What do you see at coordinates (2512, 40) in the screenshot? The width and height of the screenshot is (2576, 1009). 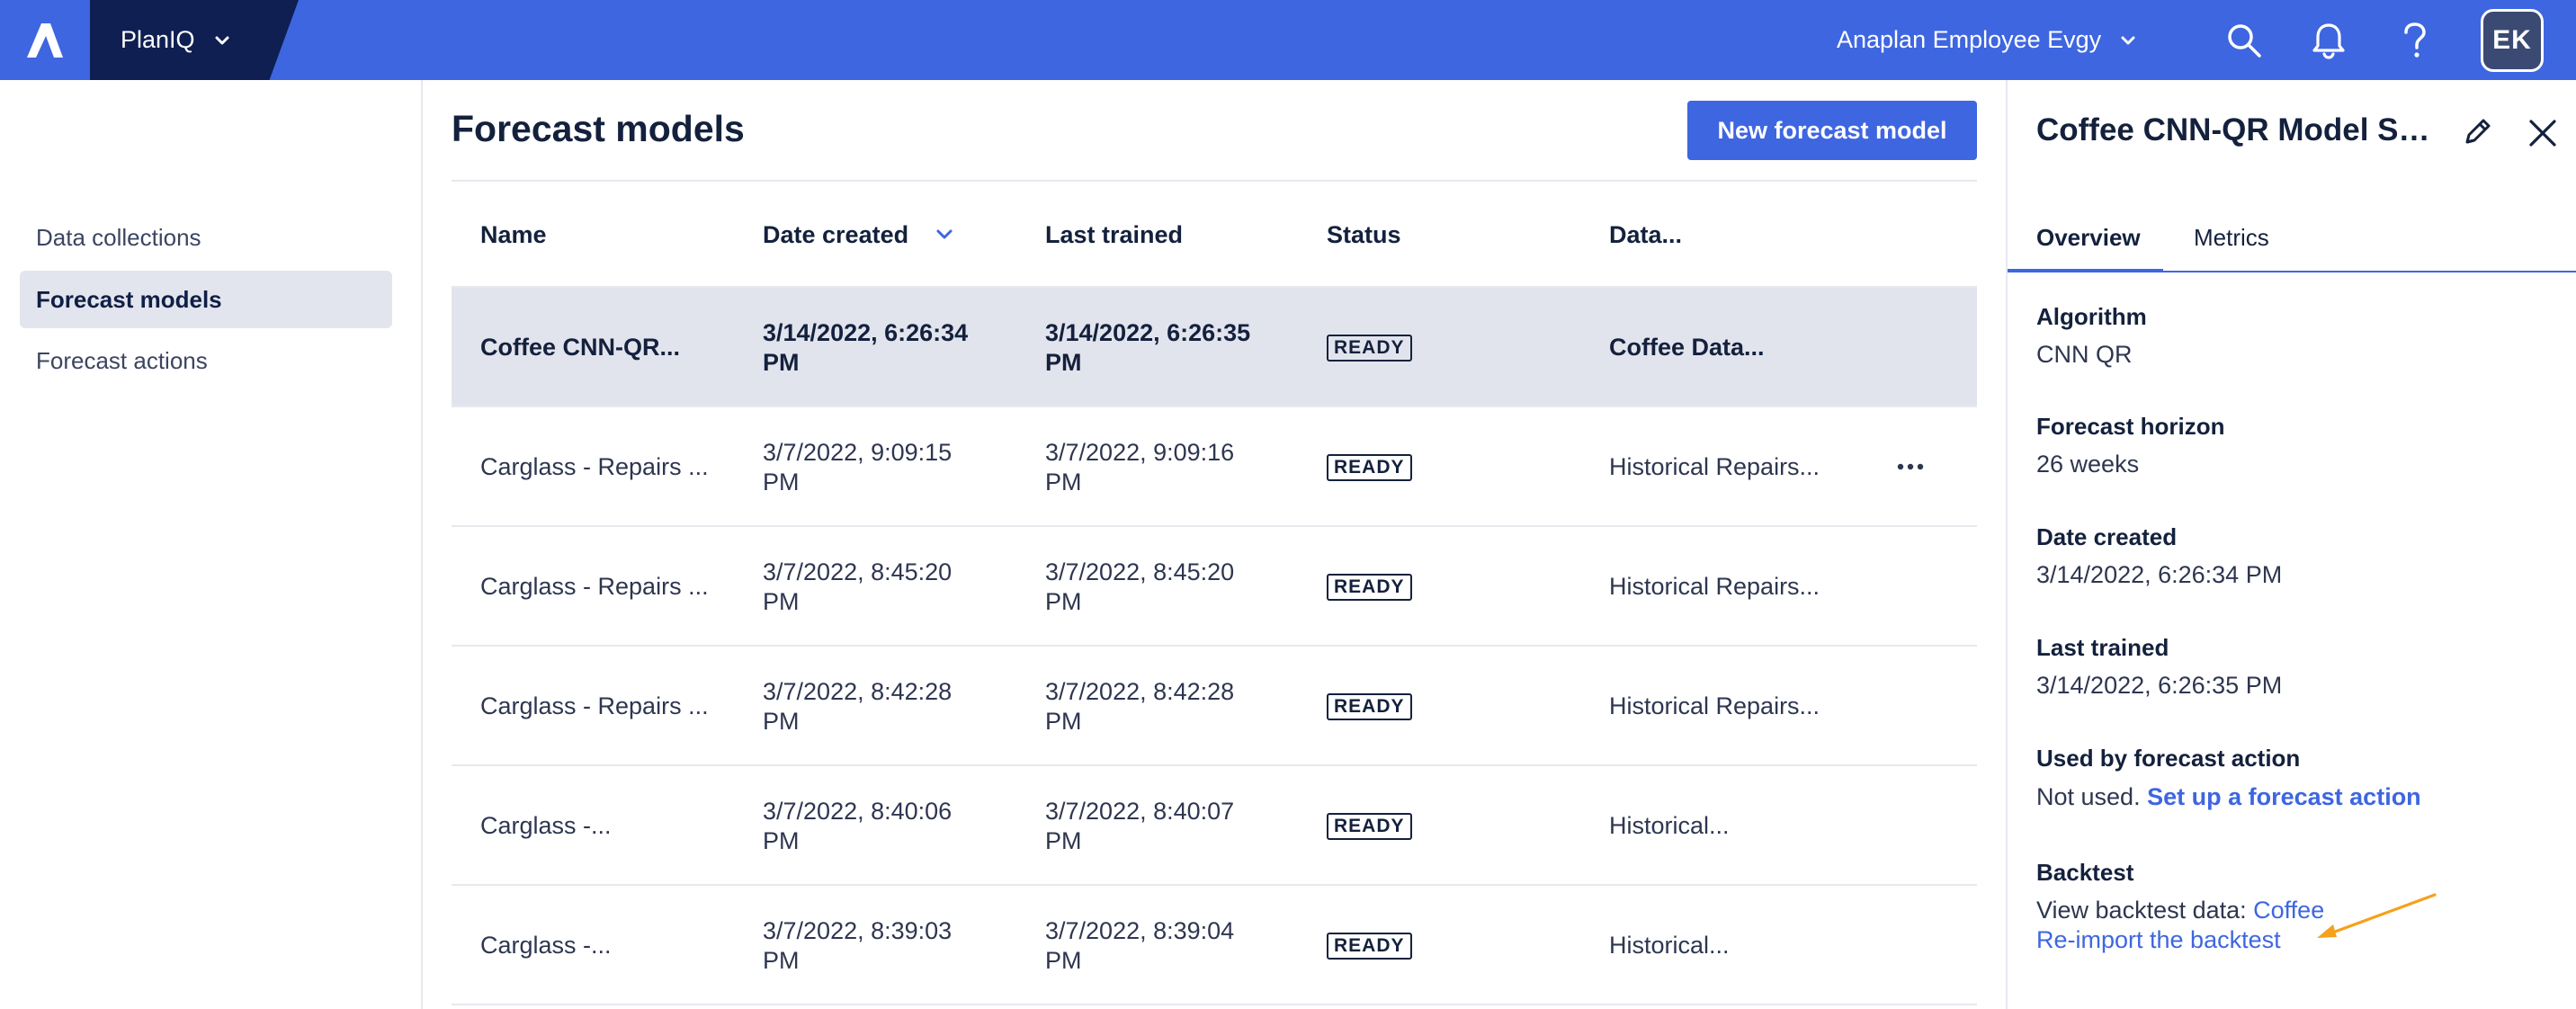 I see `avatar: EK` at bounding box center [2512, 40].